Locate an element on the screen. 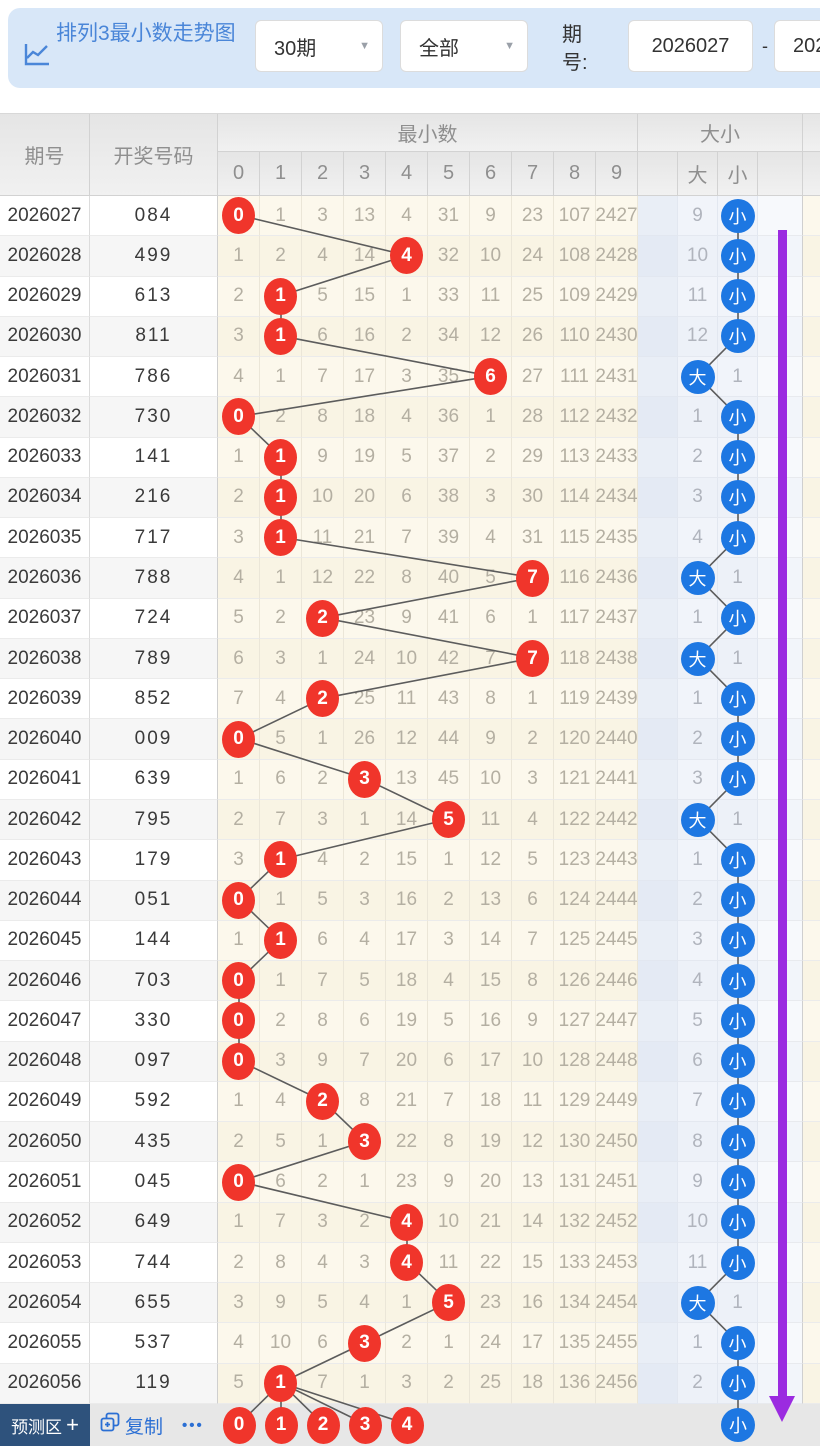  prediction-digit-marker: 3 is located at coordinates (365, 1425).